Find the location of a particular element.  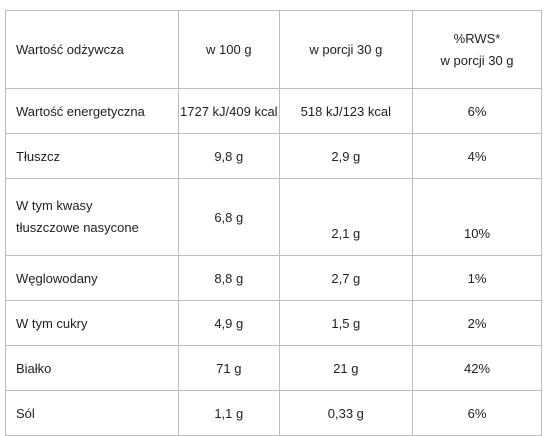

table-row: Białko 71 g 21 g 42% is located at coordinates (273, 368).